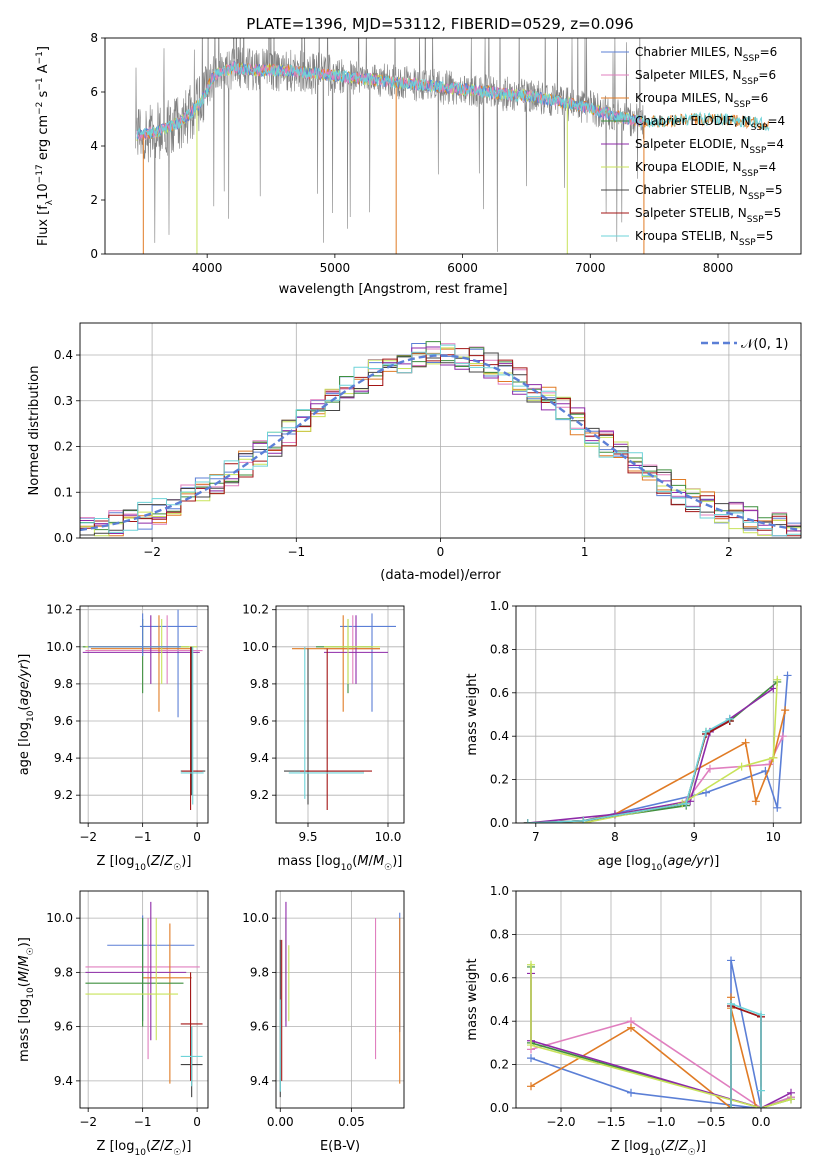 The width and height of the screenshot is (819, 1174). What do you see at coordinates (499, 934) in the screenshot?
I see `mass_weight_vs_z-ytick-label: 0.8` at bounding box center [499, 934].